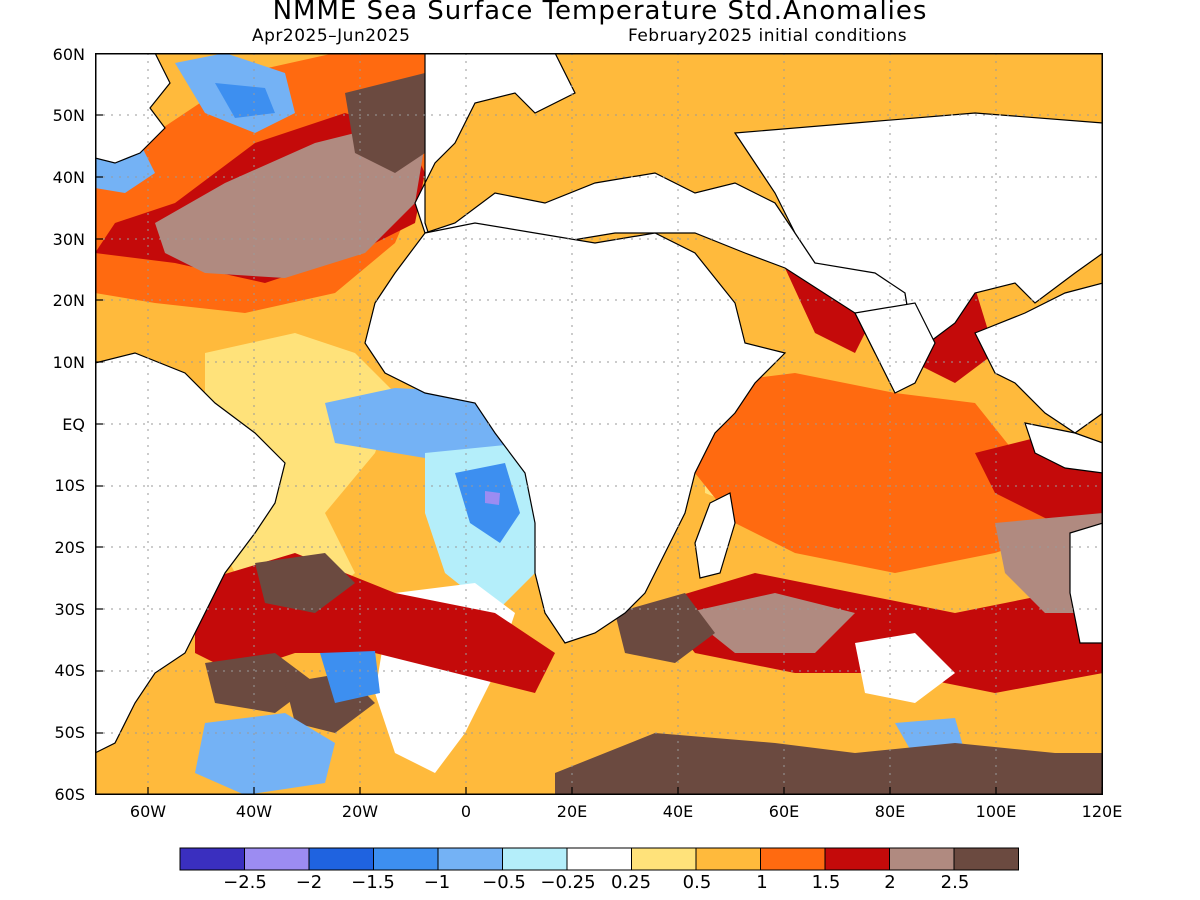  Describe the element at coordinates (69, 732) in the screenshot. I see `lat-label-50s: 50S` at that location.